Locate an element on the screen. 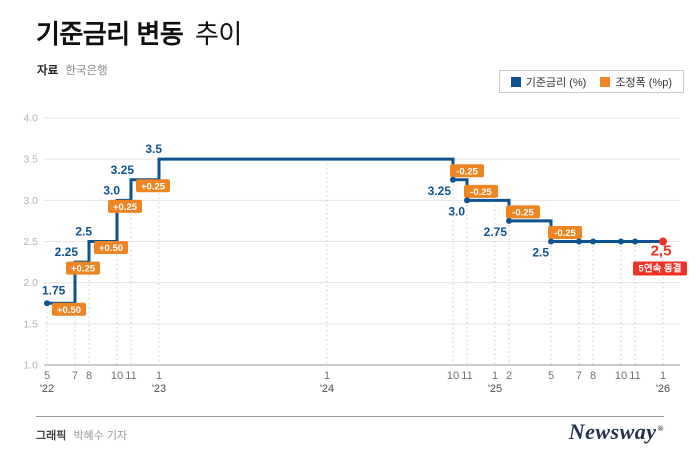 The height and width of the screenshot is (450, 700). page-title-bold: 기준금리 변동 is located at coordinates (110, 34).